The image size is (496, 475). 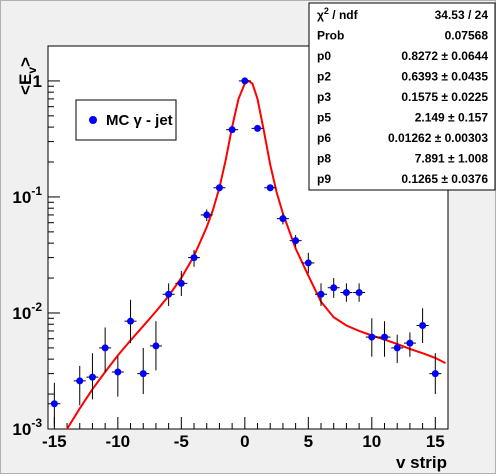 What do you see at coordinates (27, 195) in the screenshot?
I see `y-tick-label: 10⁻¹` at bounding box center [27, 195].